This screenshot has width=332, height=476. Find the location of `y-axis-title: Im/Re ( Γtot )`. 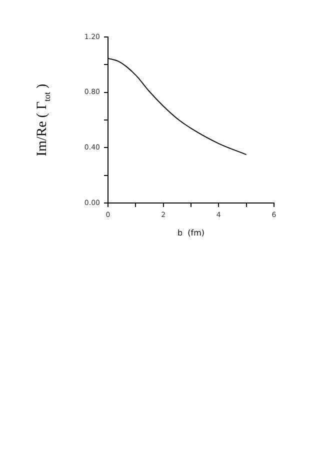

y-axis-title: Im/Re ( Γtot ) is located at coordinates (43, 119).